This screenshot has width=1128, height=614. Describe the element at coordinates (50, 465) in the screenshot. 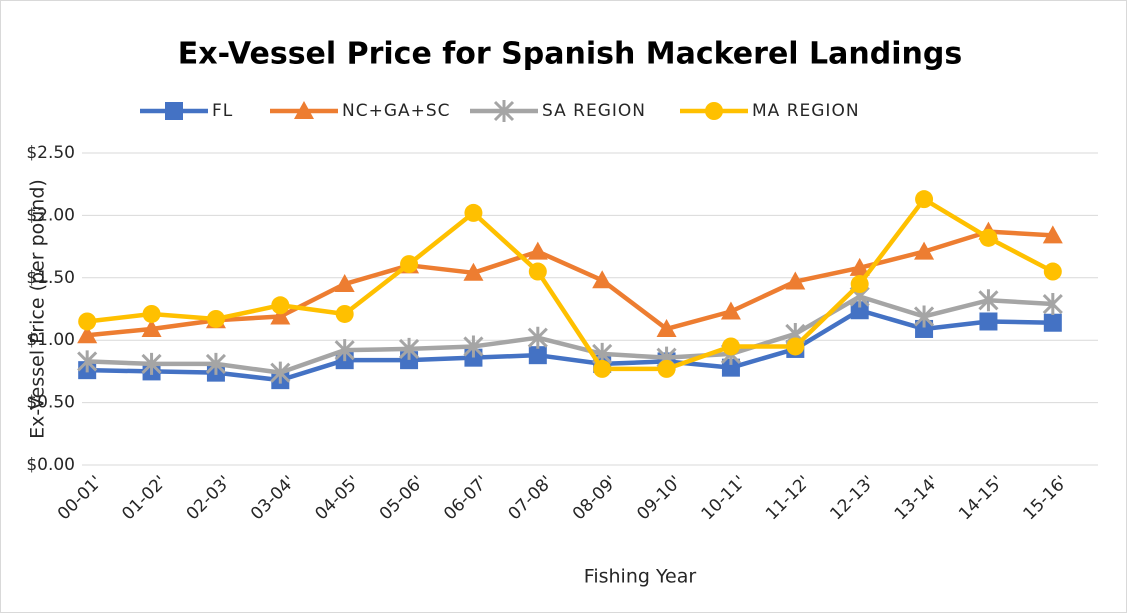

I see `y-tick-label: $0.00` at that location.